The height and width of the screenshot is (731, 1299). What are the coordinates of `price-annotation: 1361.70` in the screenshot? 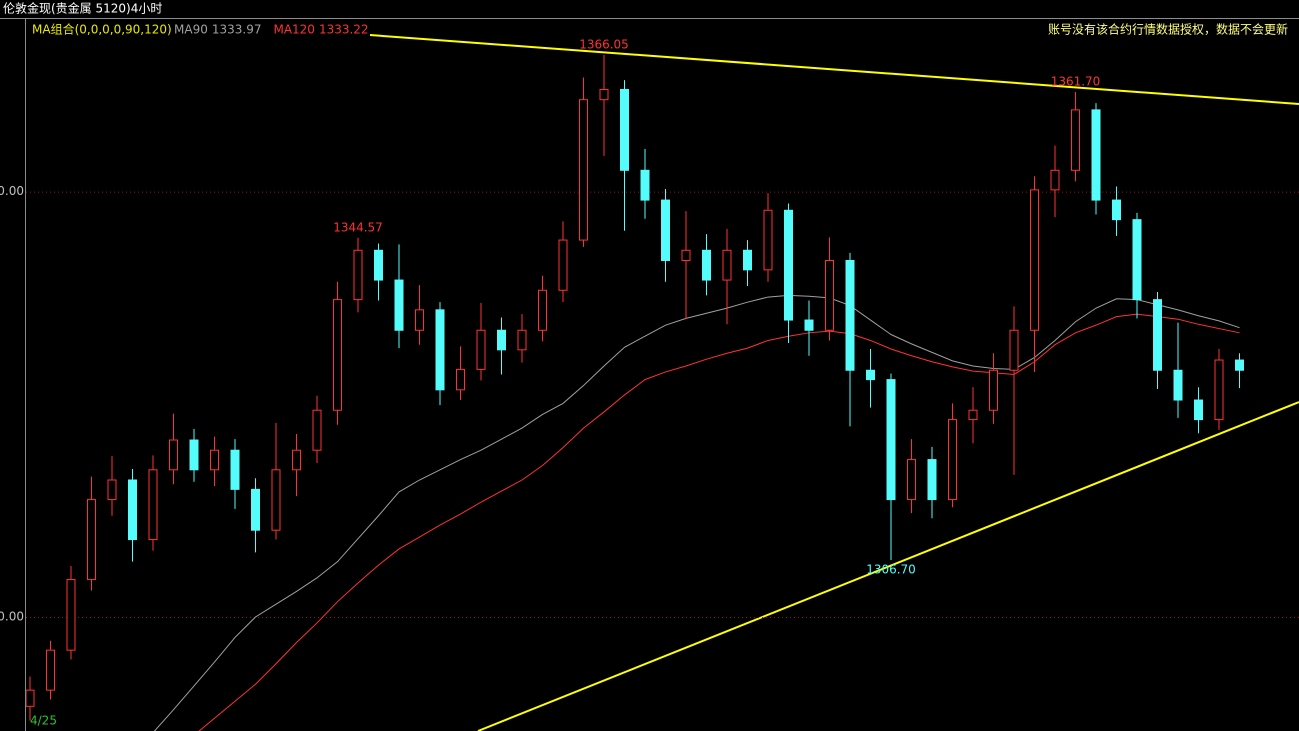 It's located at (1076, 82).